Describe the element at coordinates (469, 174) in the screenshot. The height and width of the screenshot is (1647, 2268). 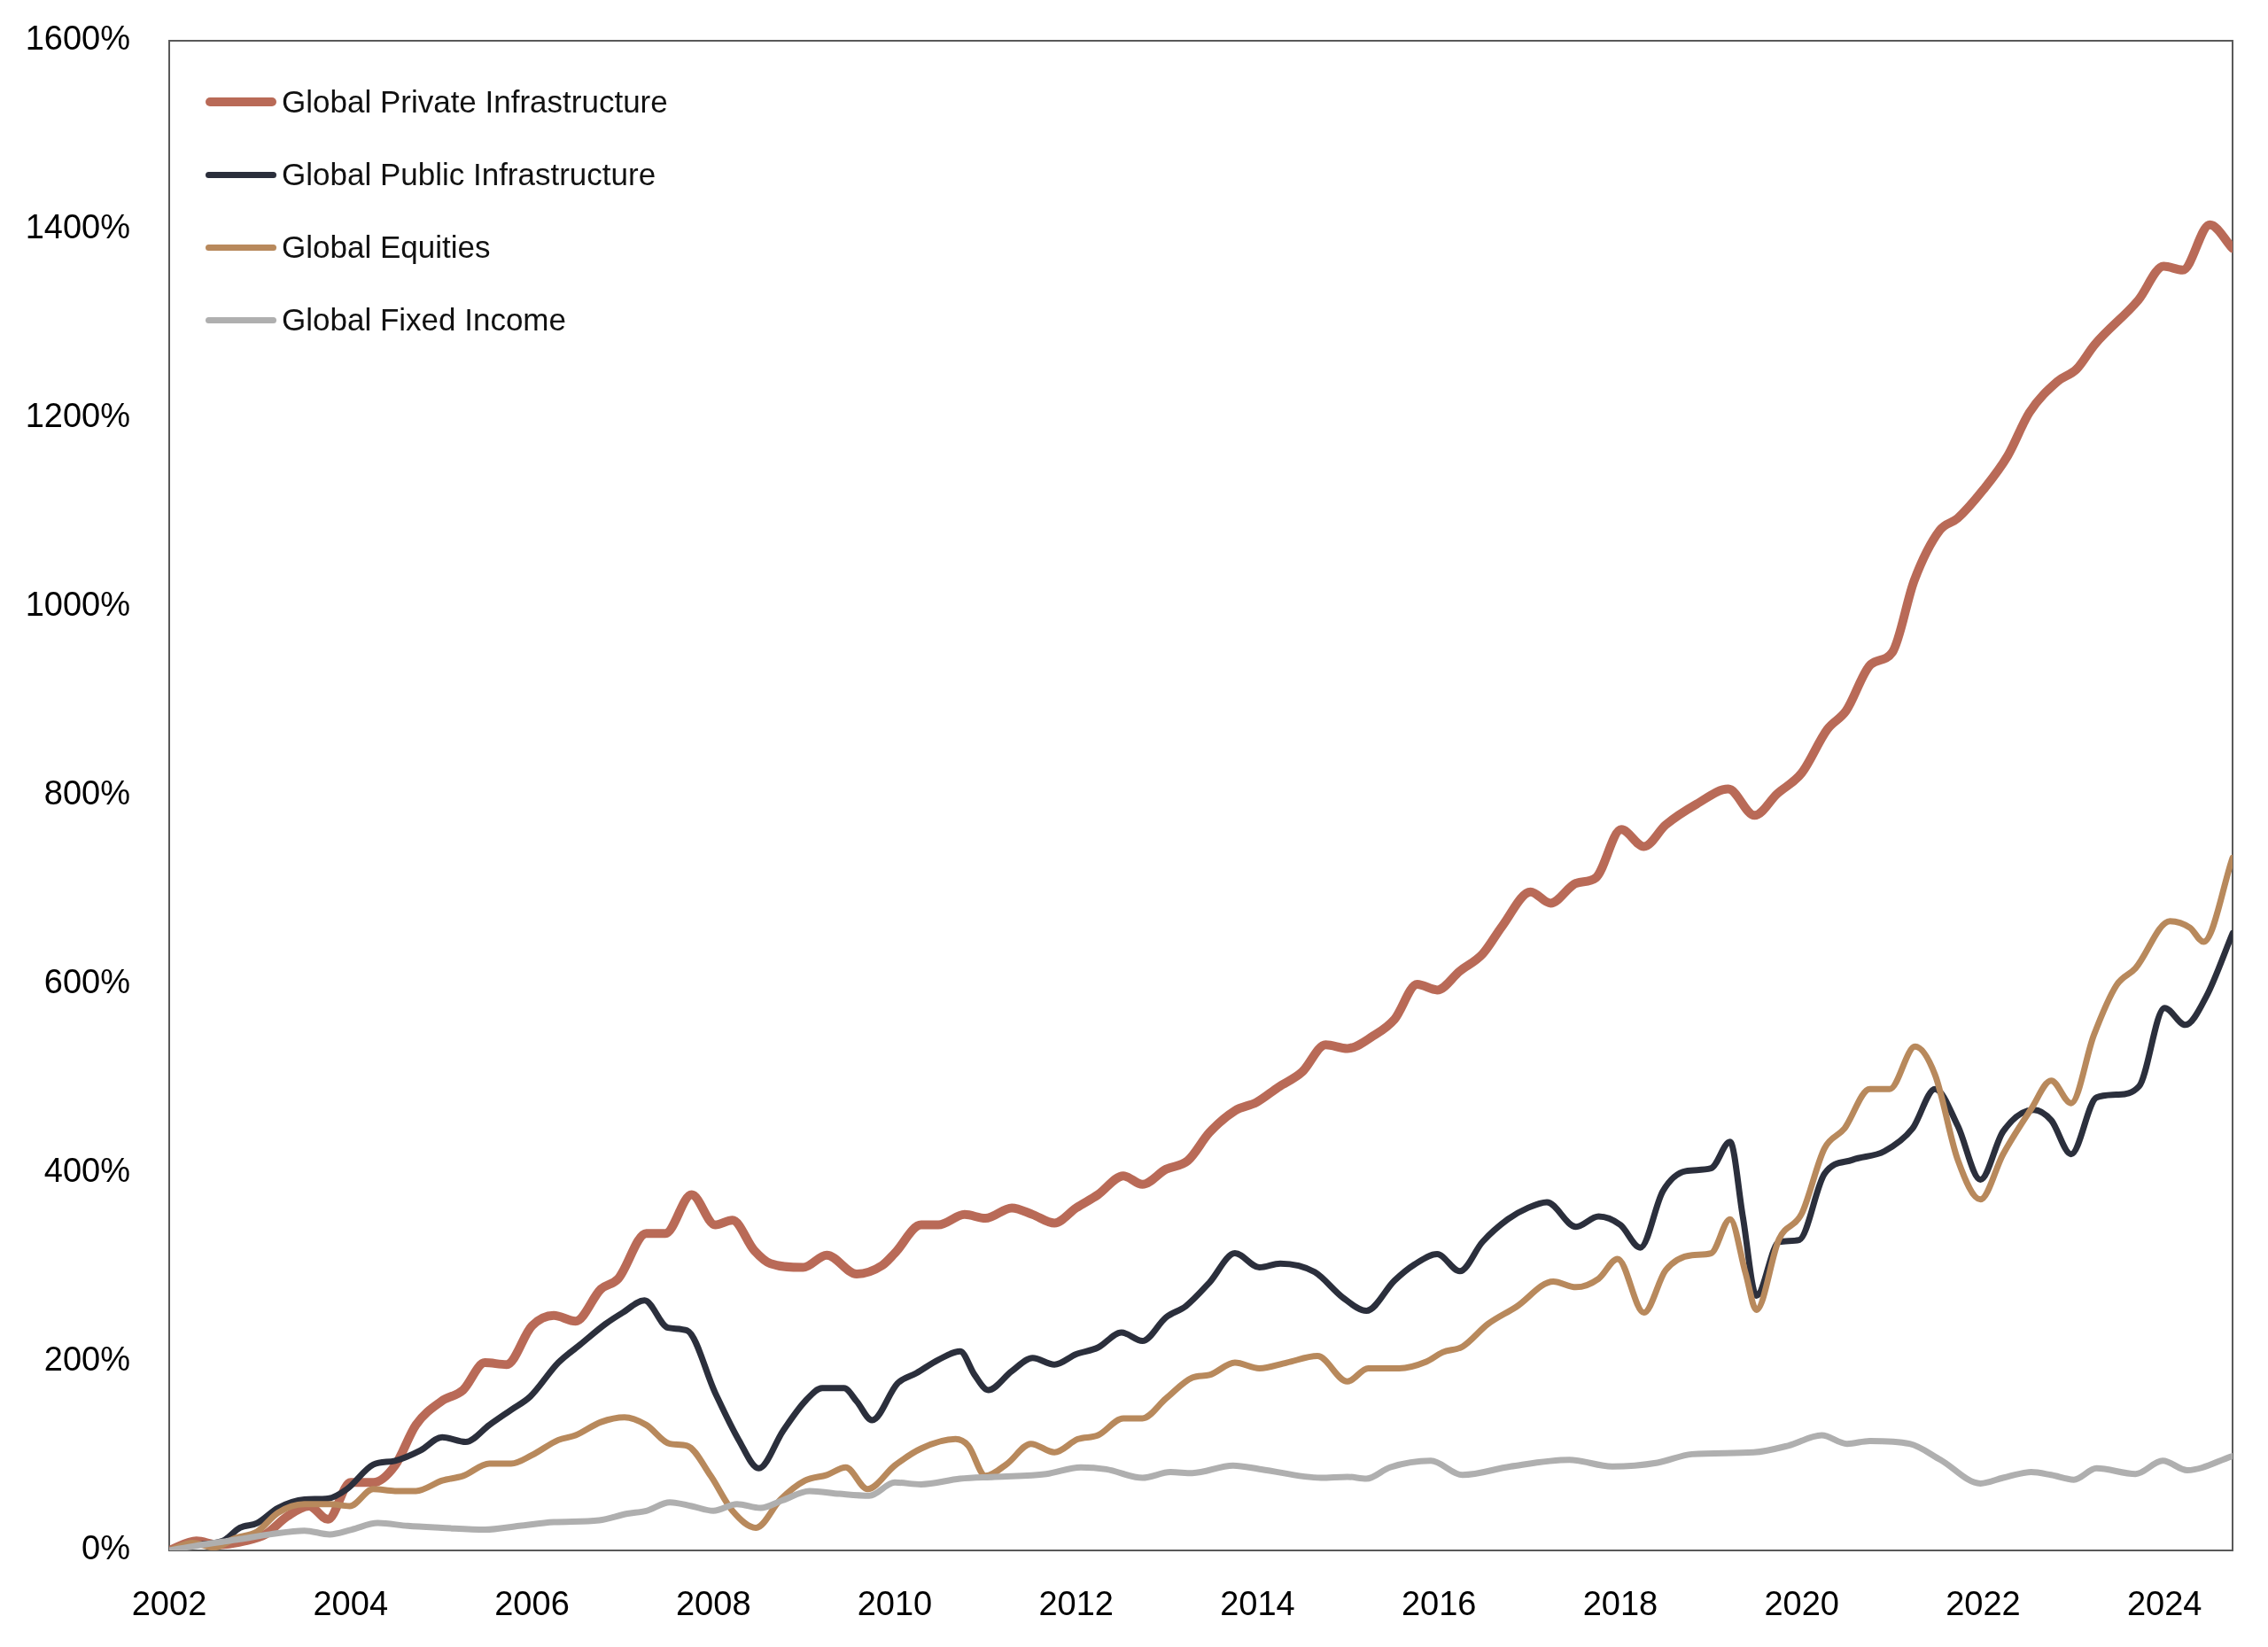
I see `legend-label: Global Public Infrastructure` at that location.